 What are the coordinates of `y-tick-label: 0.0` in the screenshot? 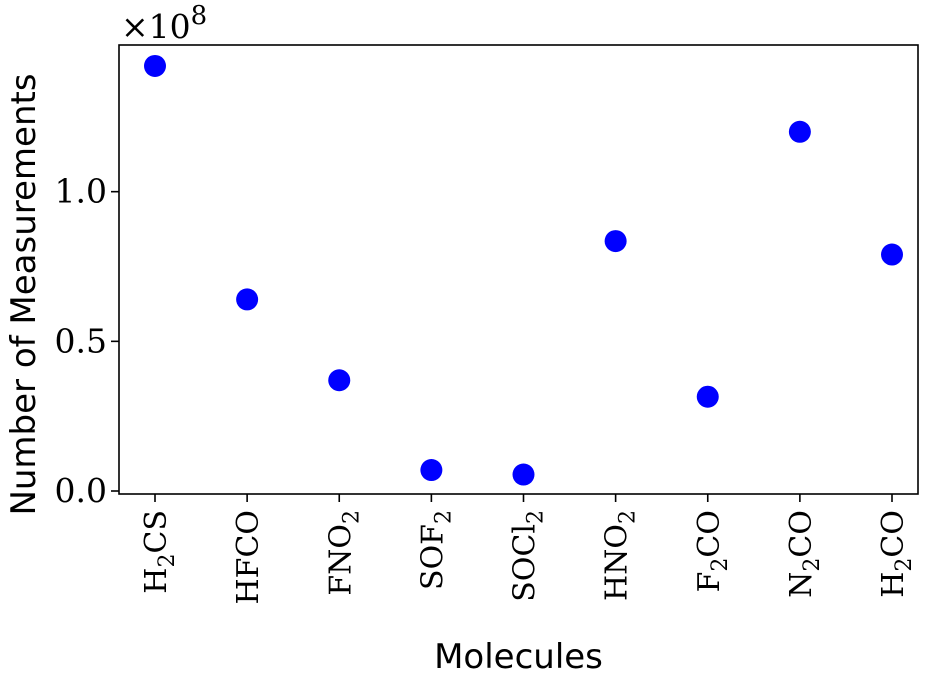 It's located at (81, 490).